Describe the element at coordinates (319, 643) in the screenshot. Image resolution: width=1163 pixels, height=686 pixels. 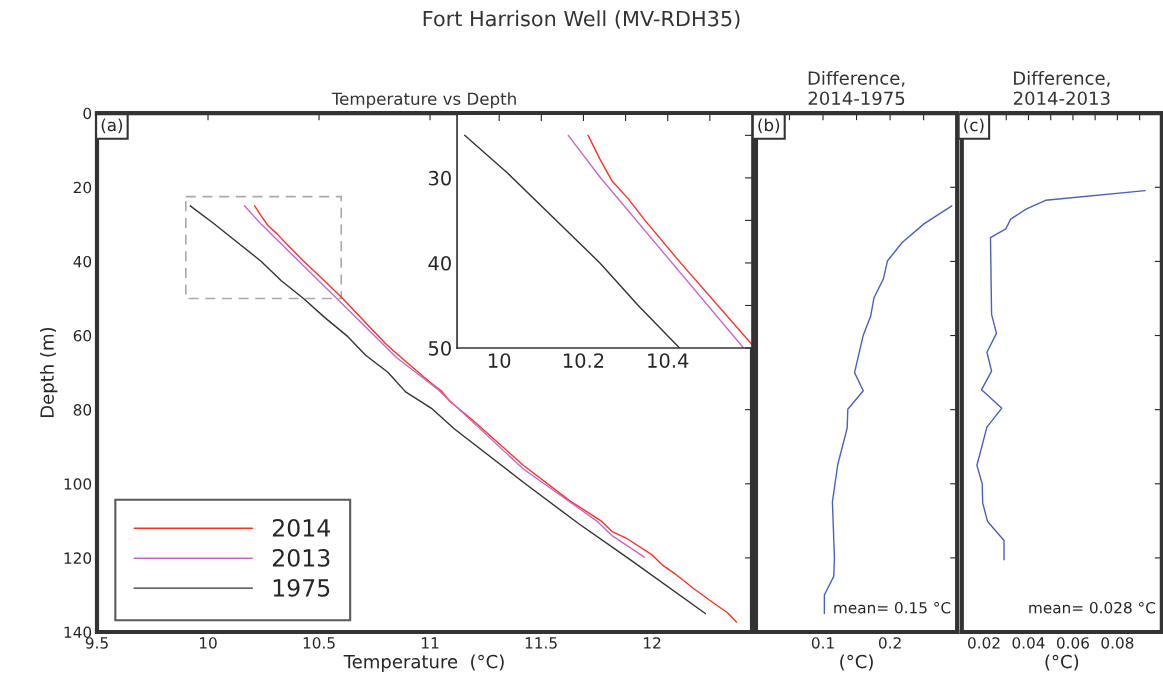
I see `x-tick-label: 10.5` at that location.